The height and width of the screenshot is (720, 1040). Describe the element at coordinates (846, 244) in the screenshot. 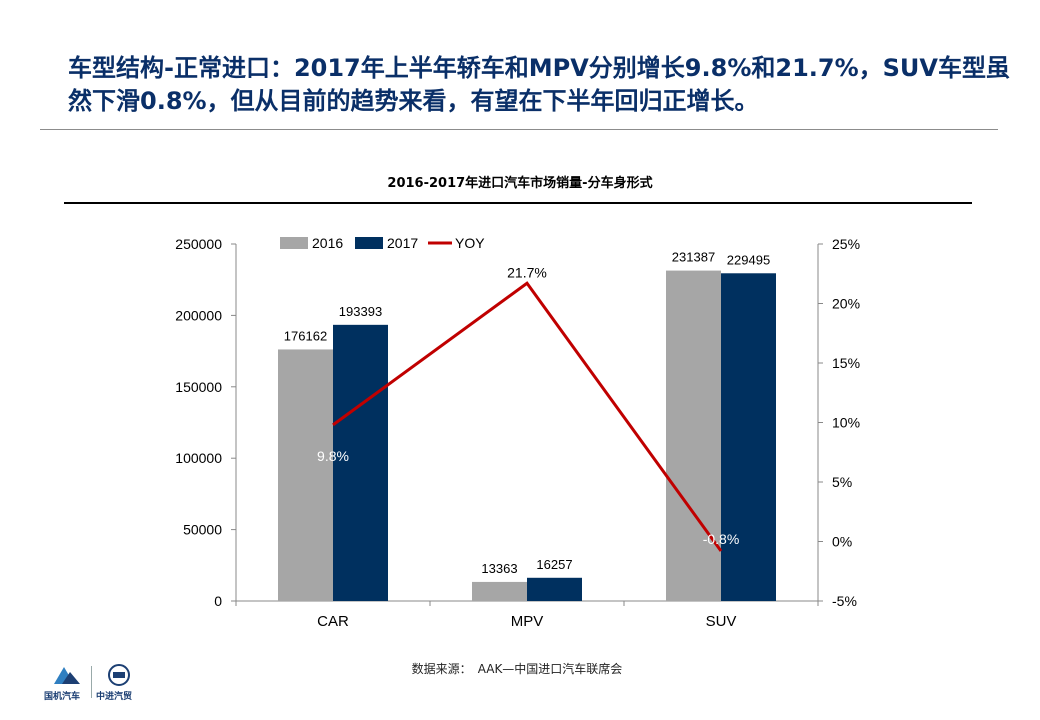

I see `y-right-tick-label: 25%` at that location.